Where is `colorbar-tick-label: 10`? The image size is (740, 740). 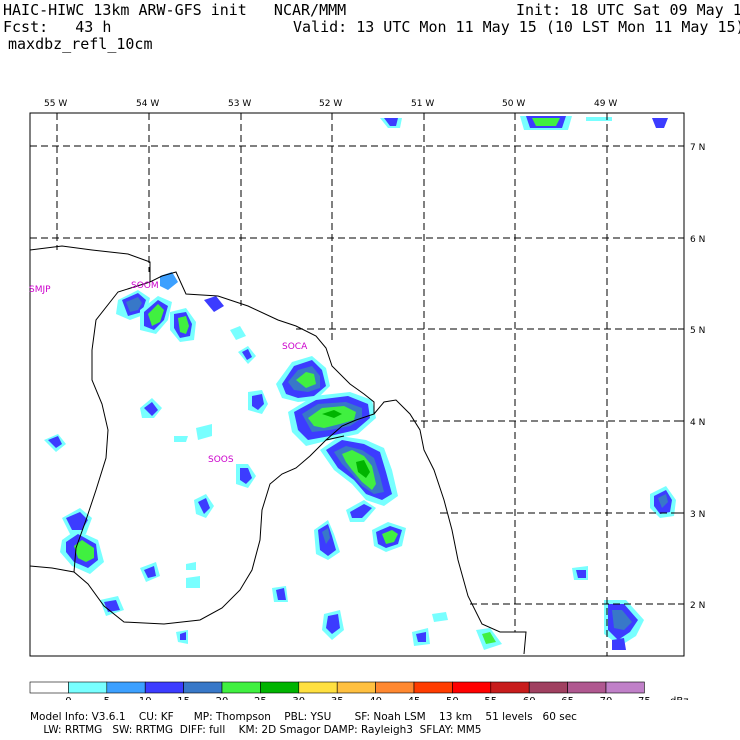
colorbar-tick-label: 10 is located at coordinates (145, 698).